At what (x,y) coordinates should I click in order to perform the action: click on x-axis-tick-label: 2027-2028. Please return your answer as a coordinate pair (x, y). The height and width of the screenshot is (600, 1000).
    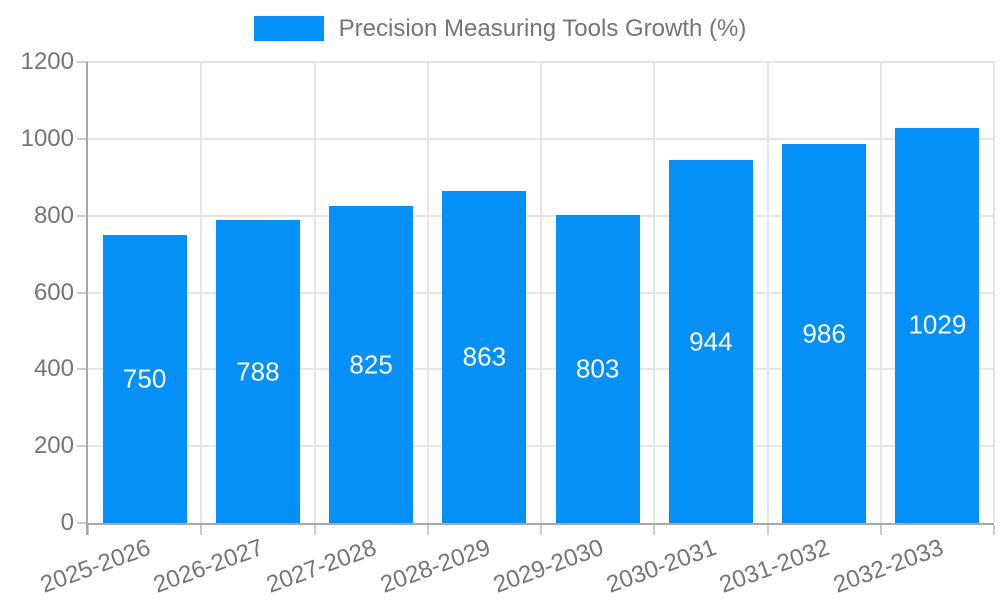
    Looking at the image, I should click on (322, 566).